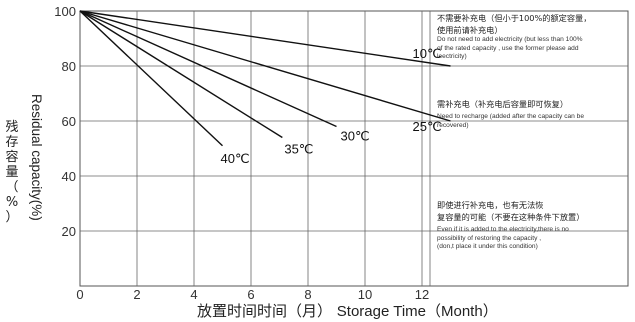  What do you see at coordinates (453, 125) in the screenshot?
I see `annotation-text-en: recovered)` at bounding box center [453, 125].